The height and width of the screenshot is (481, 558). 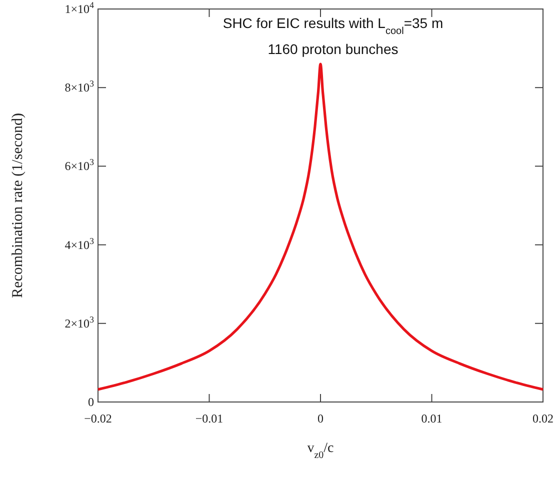 I want to click on y-tick-label: 0, so click(x=91, y=402).